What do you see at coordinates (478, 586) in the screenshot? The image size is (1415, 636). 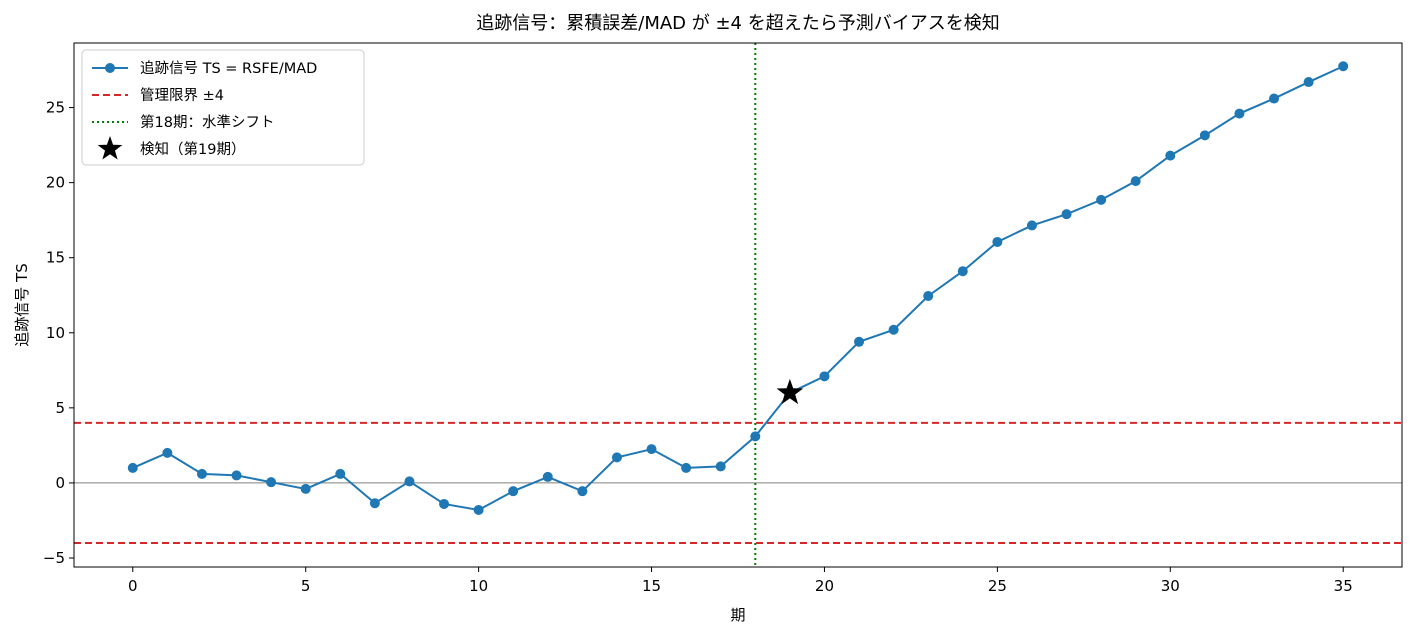 I see `x-tick-label: 10` at bounding box center [478, 586].